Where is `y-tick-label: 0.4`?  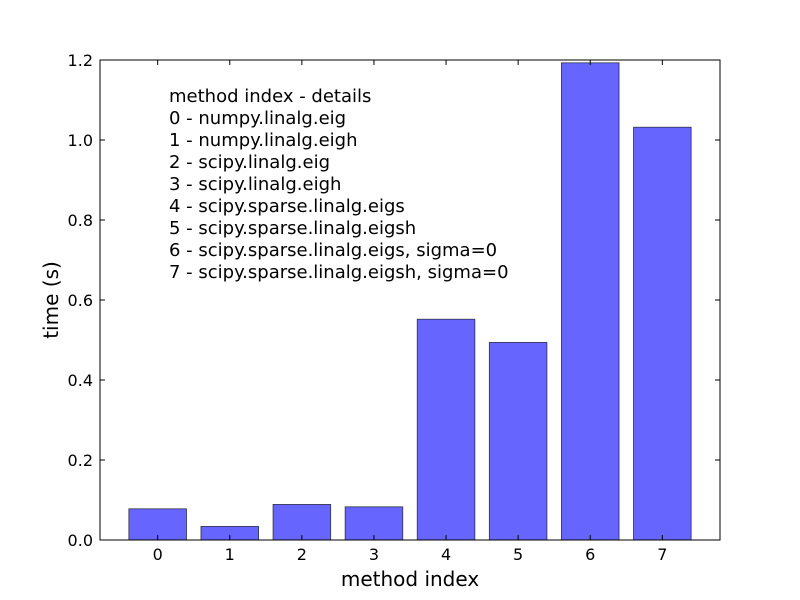
y-tick-label: 0.4 is located at coordinates (80, 380).